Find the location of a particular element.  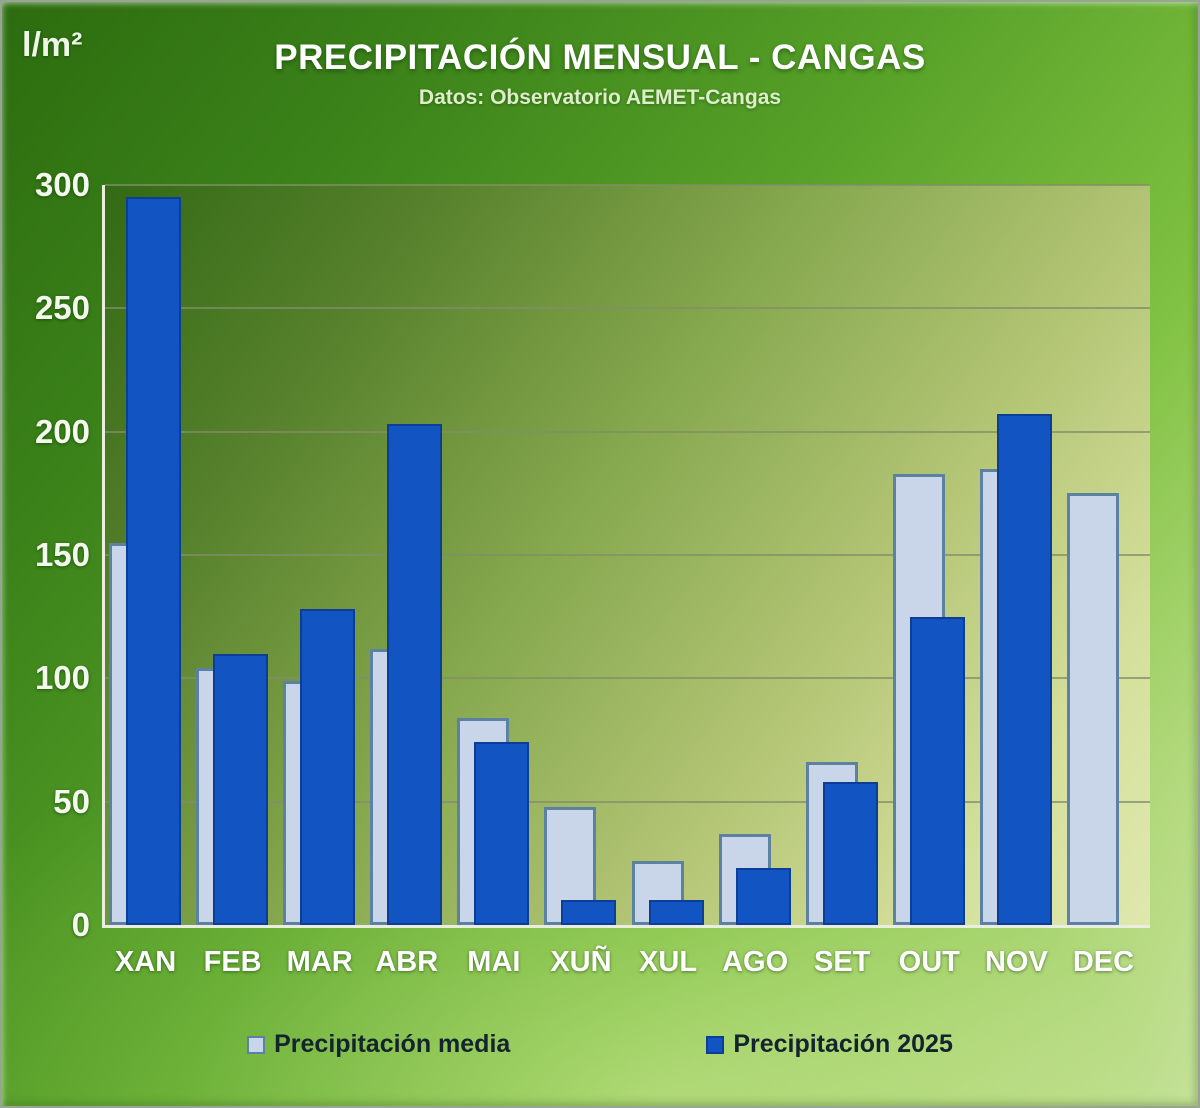

x-tick-label-set: SET is located at coordinates (842, 962).